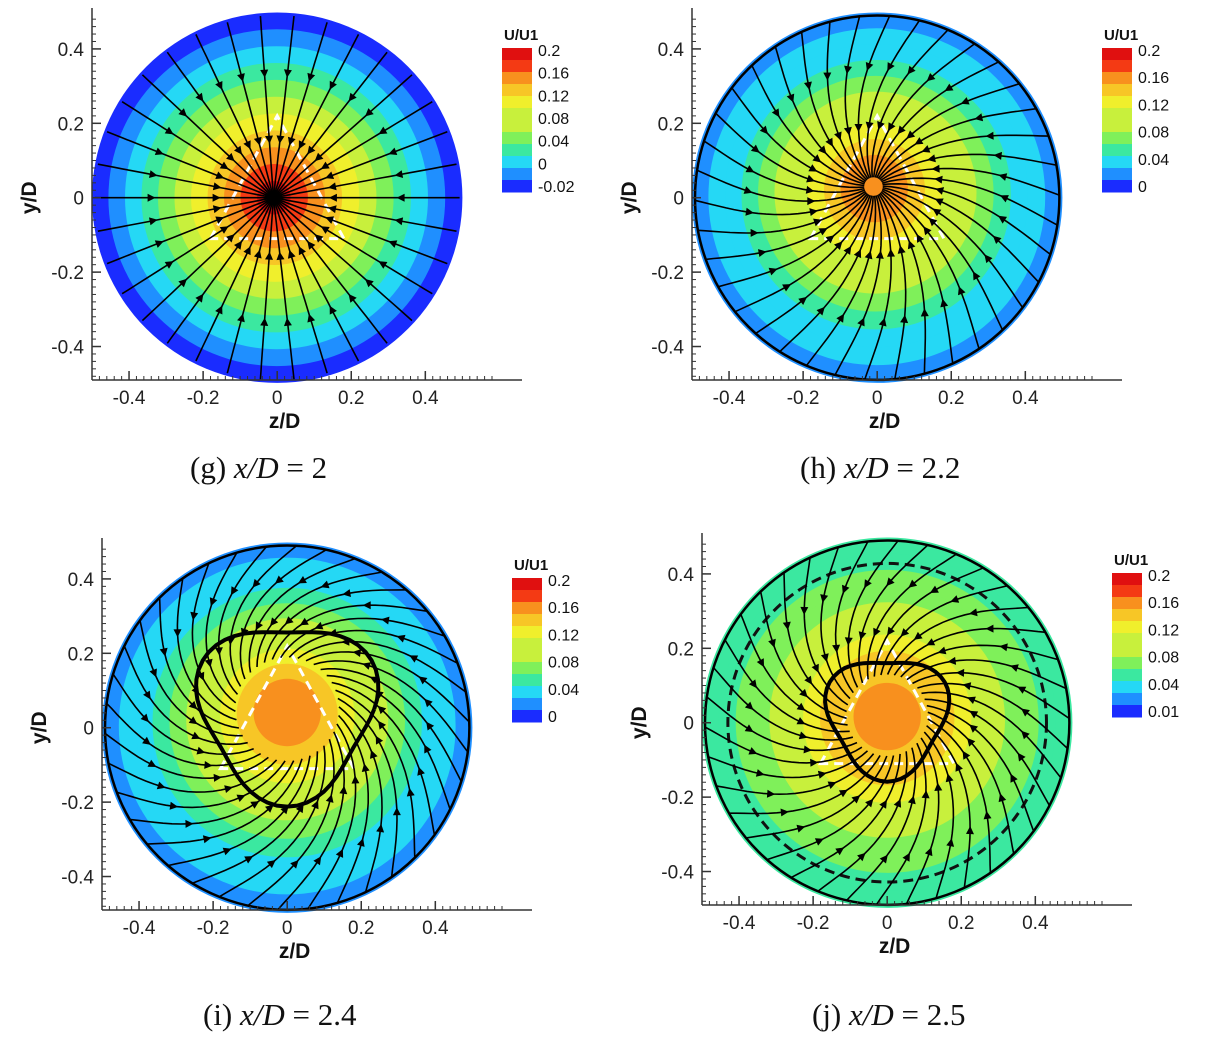  What do you see at coordinates (681, 575) in the screenshot?
I see `y-tick-label: 0.4` at bounding box center [681, 575].